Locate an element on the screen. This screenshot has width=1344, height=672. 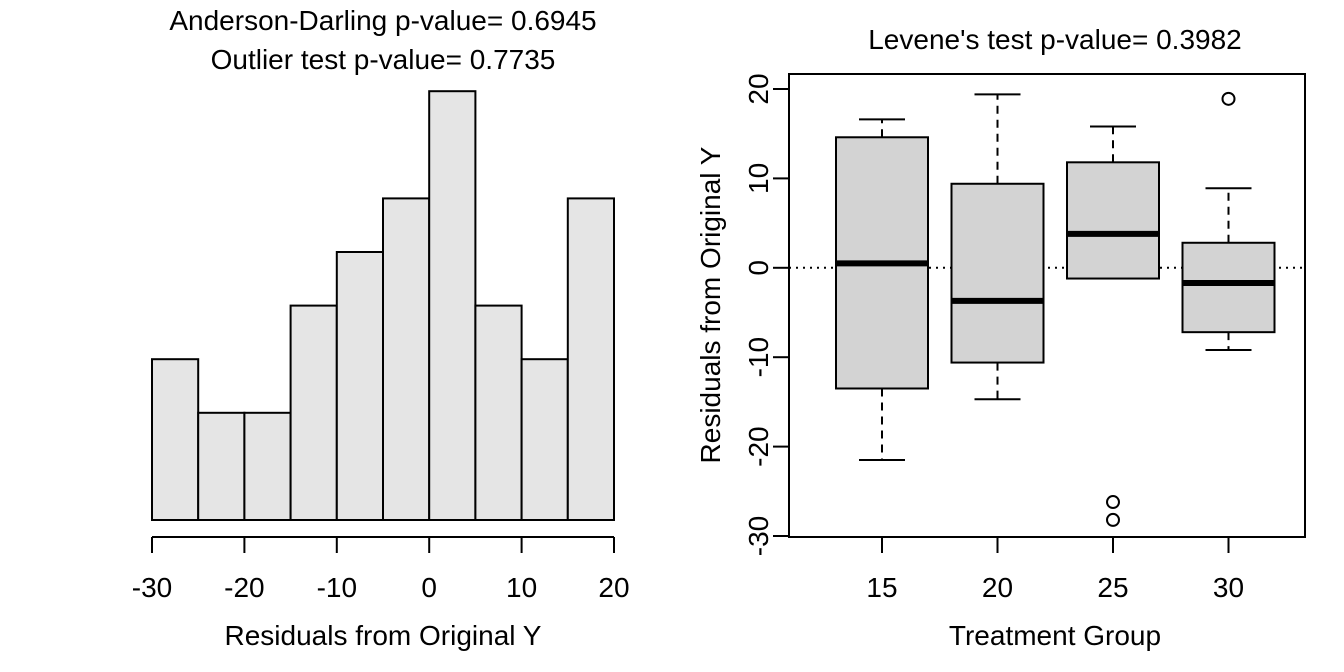
histogram-x-tick-label: -10 is located at coordinates (337, 587).